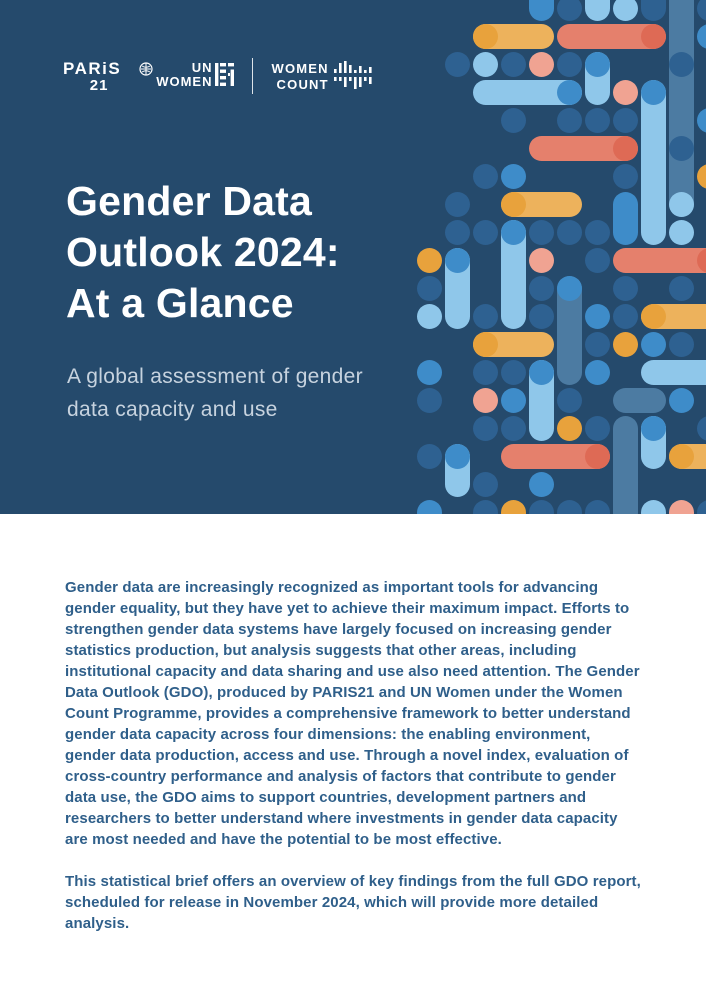 Image resolution: width=706 pixels, height=1000 pixels. Describe the element at coordinates (217, 76) in the screenshot. I see `logo-bar: PARiS 21 UN WOMEN` at that location.